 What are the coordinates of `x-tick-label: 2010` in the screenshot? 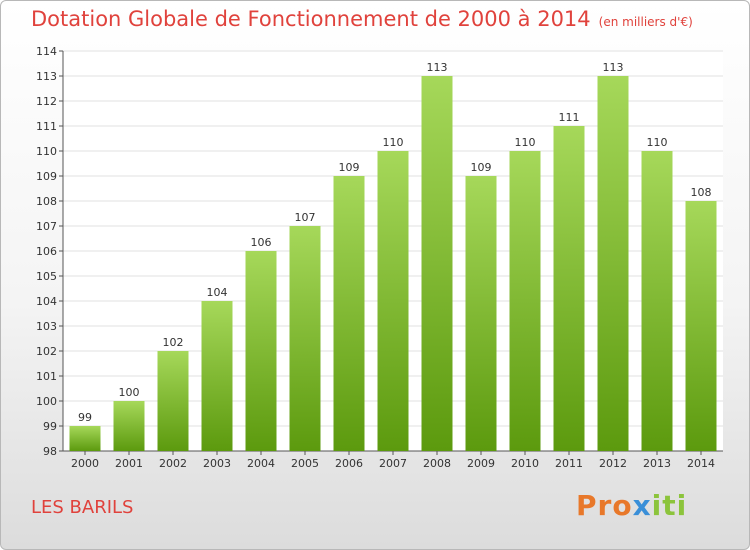 It's located at (525, 463).